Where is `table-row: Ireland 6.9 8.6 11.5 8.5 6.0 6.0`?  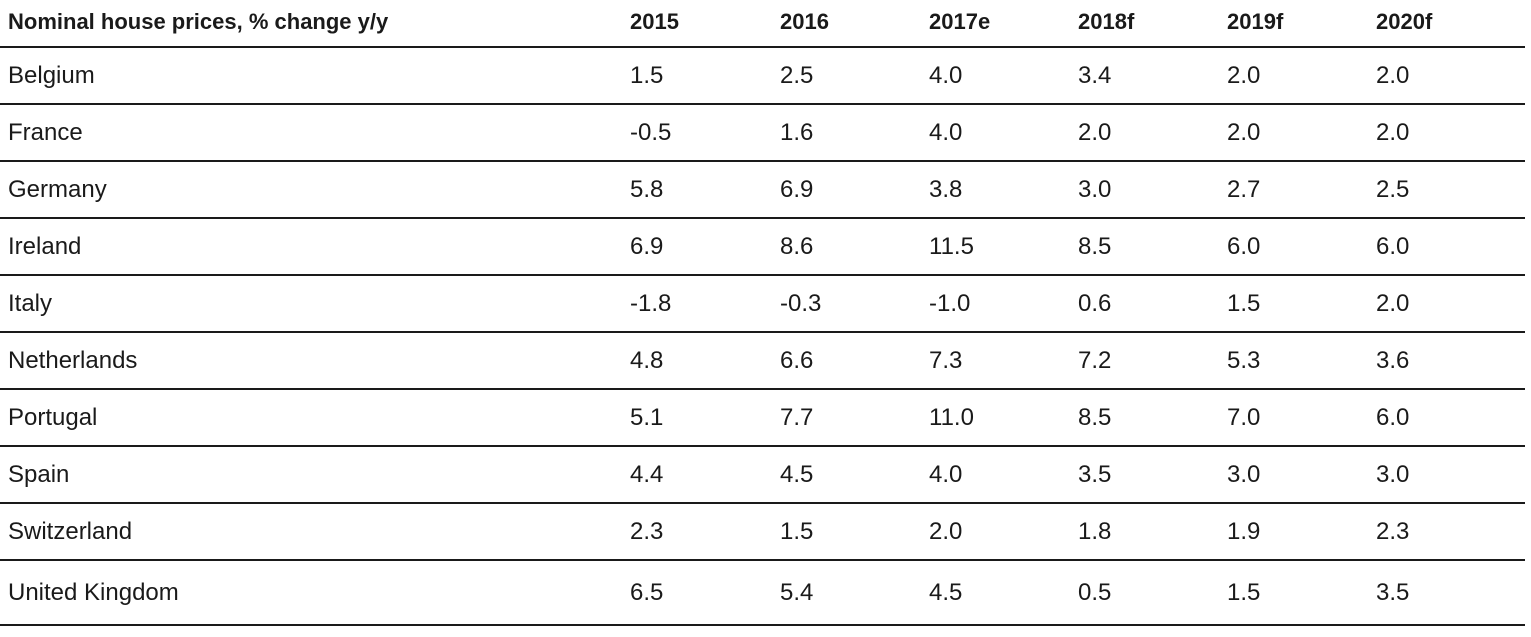
table-row: Ireland 6.9 8.6 11.5 8.5 6.0 6.0 is located at coordinates (762, 247).